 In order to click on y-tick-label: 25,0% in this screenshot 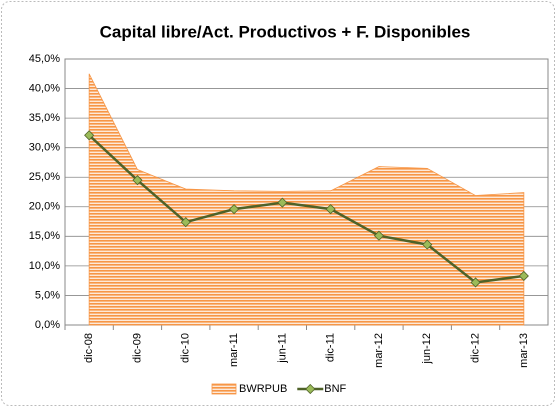, I will do `click(44, 177)`.